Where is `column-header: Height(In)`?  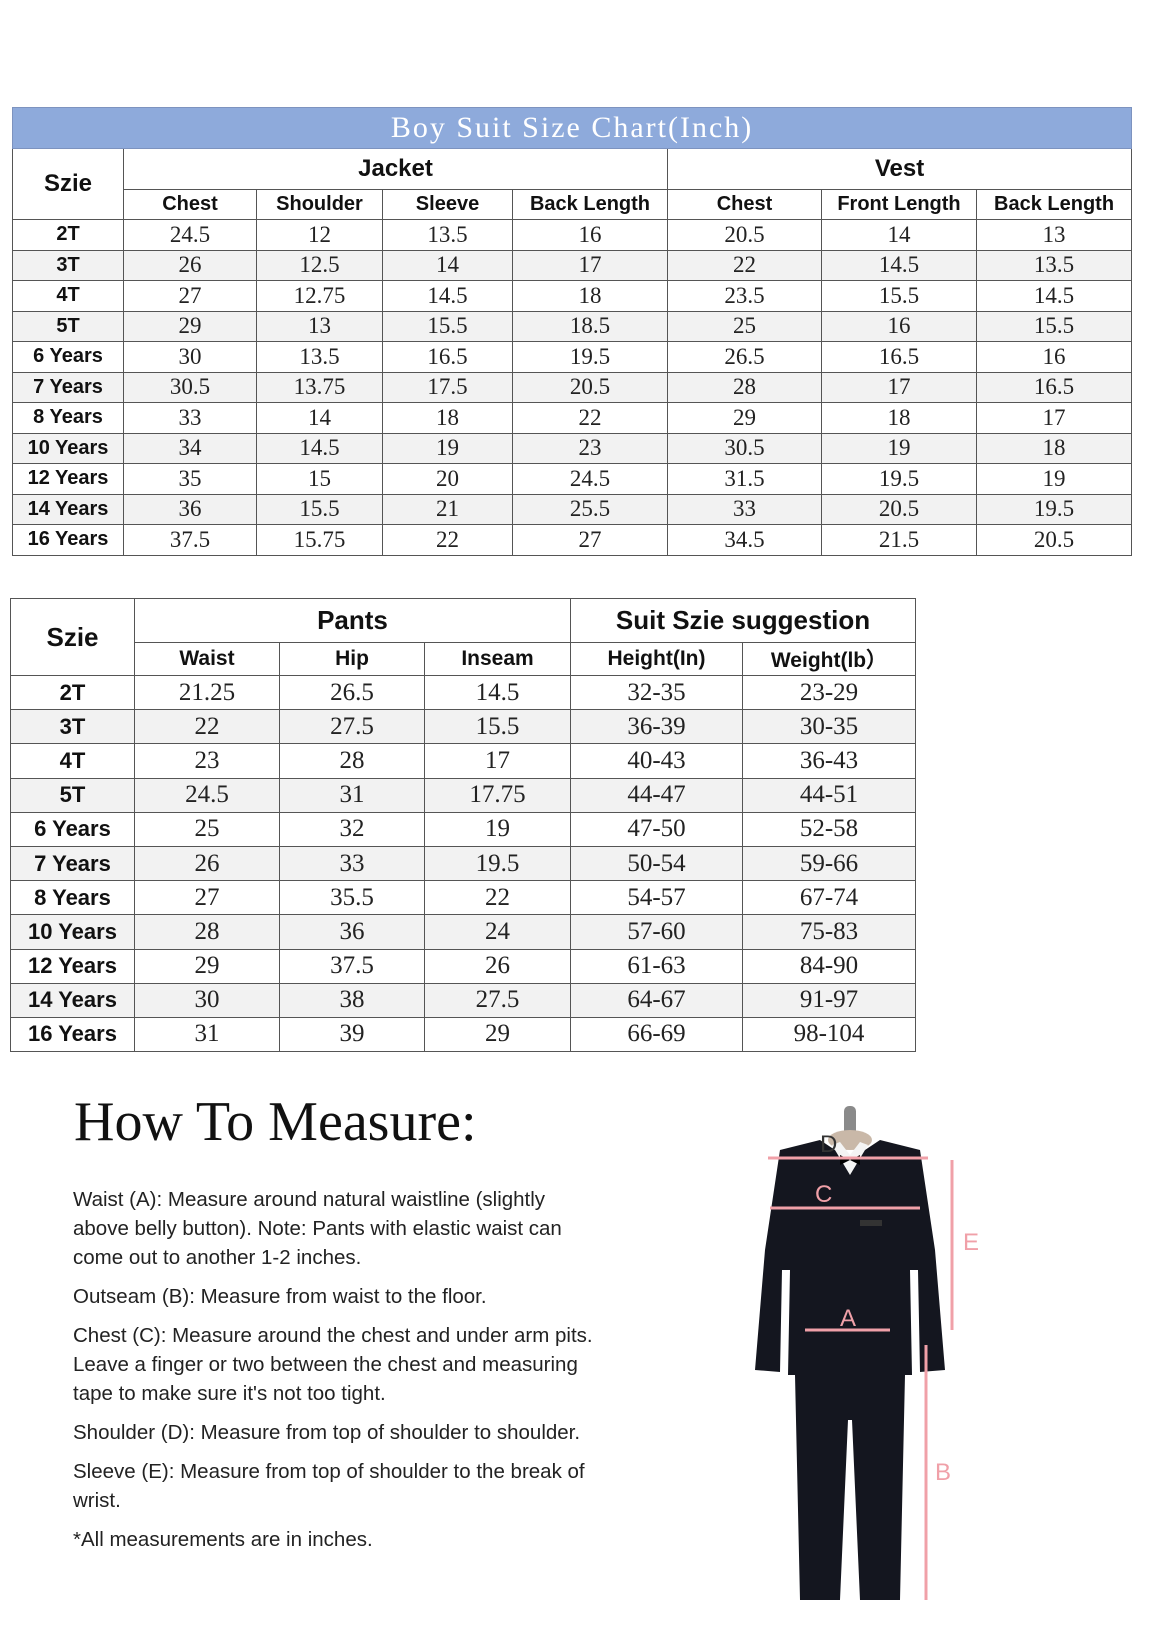 column-header: Height(In) is located at coordinates (656, 659).